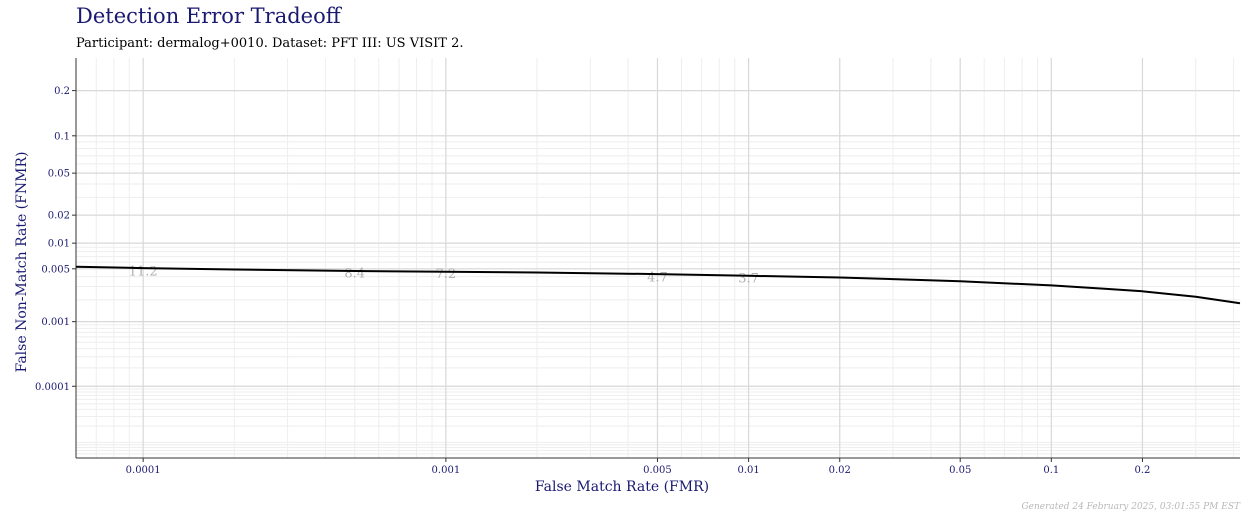  Describe the element at coordinates (354, 273) in the screenshot. I see `threshold-label: 8.4` at that location.